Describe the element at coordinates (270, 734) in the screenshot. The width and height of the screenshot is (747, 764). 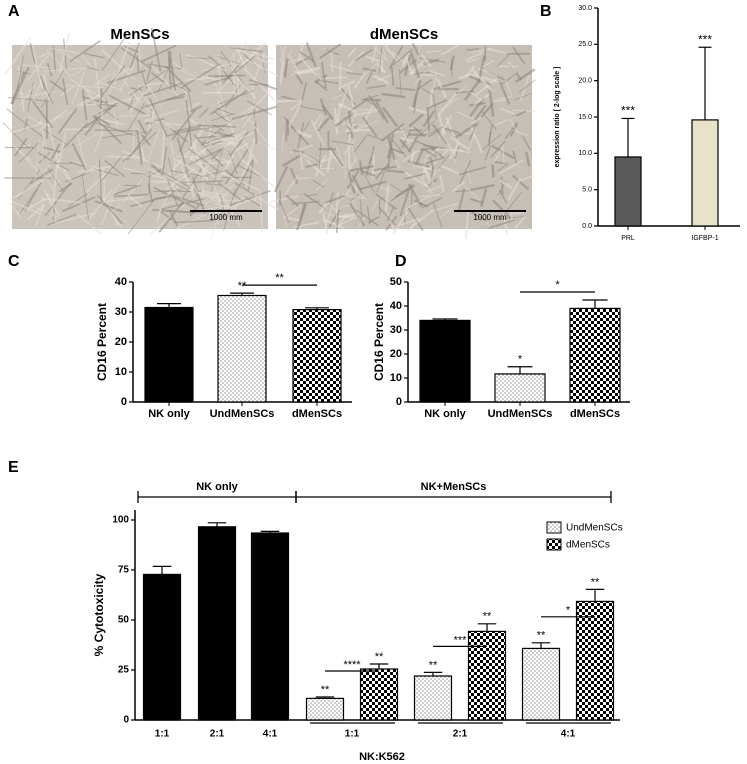
I see `x-tick-label: 4:1` at that location.